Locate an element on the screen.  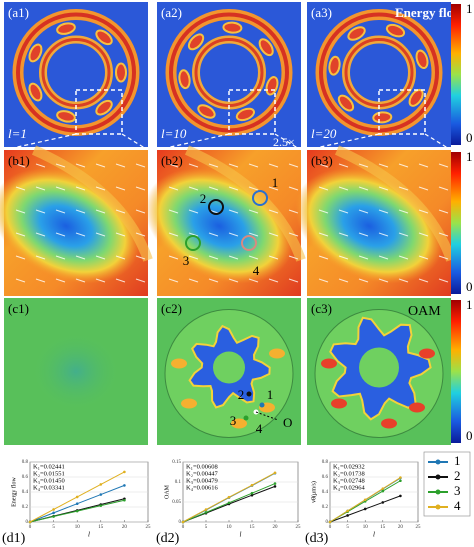
slope-label: K₂=0.01551 is located at coordinates (49, 473).